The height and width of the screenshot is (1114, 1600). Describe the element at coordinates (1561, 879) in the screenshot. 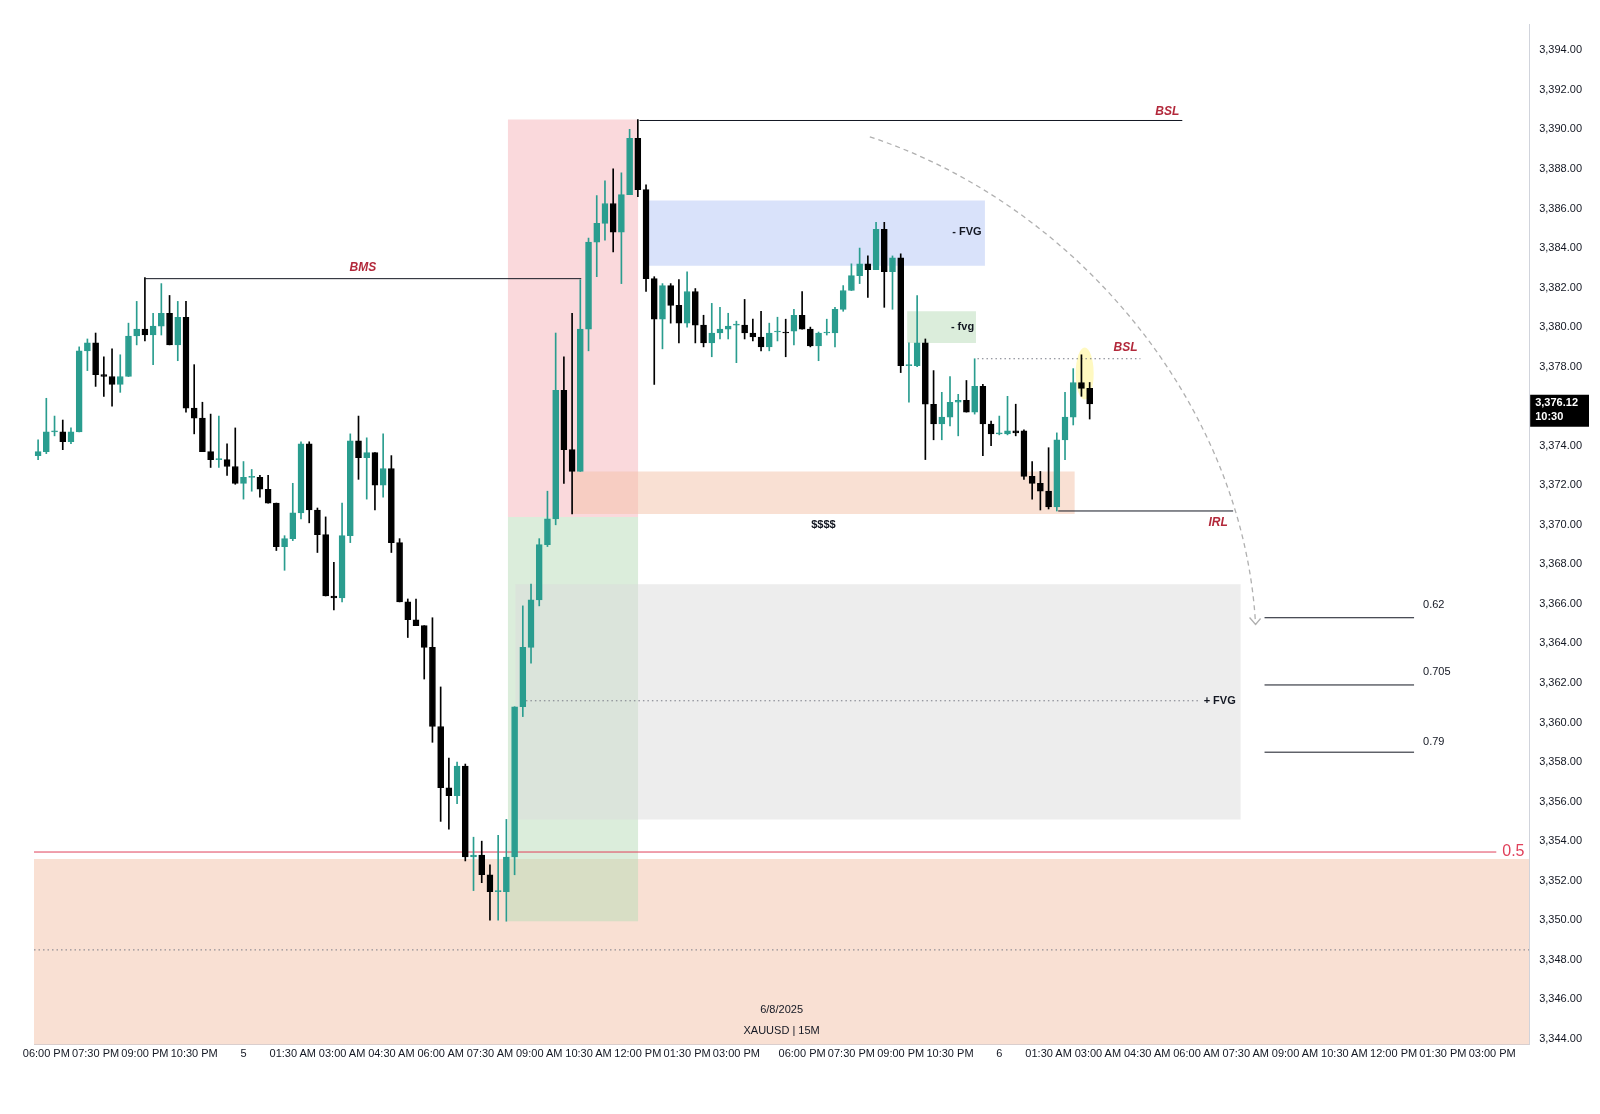

I see `y-tick-label: 3,352.00` at that location.